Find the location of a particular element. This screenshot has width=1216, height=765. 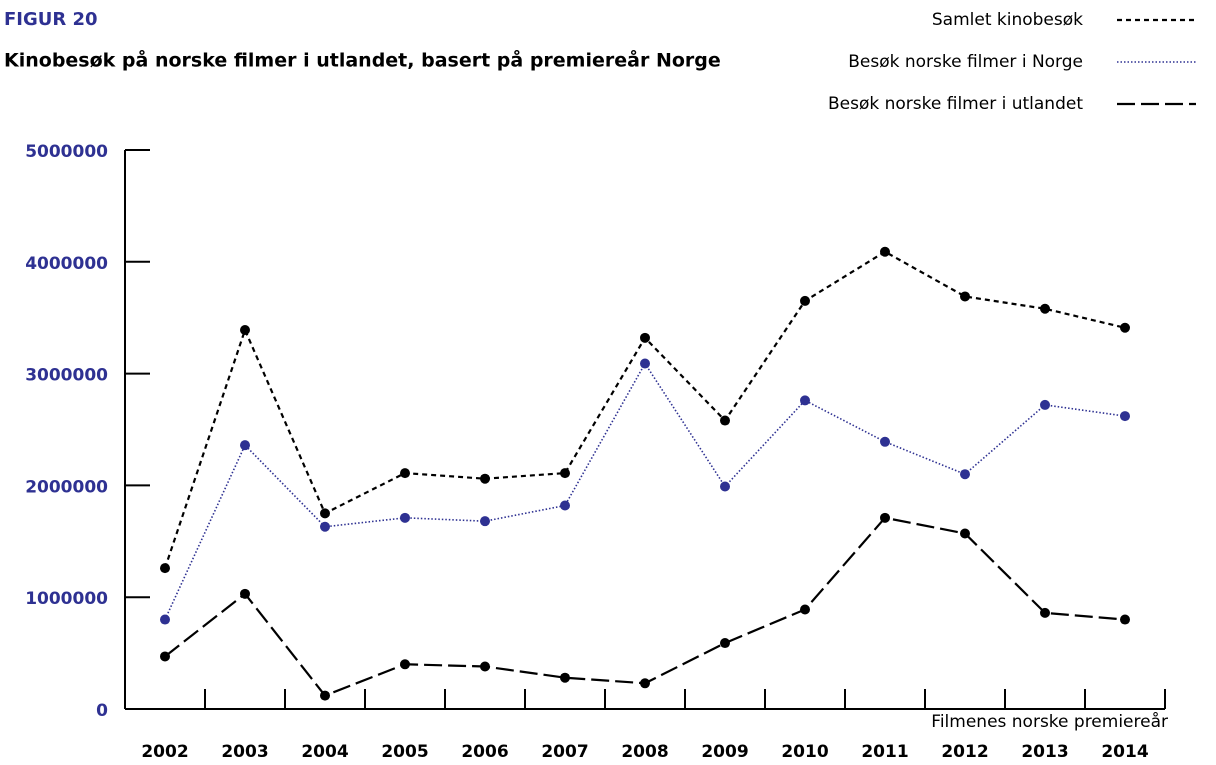

x-tick-label: 2002 is located at coordinates (164, 752).